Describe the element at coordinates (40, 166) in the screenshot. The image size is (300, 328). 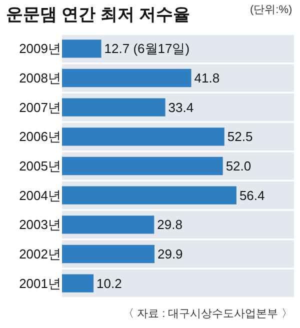
I see `y-tick-label: 2005년` at that location.